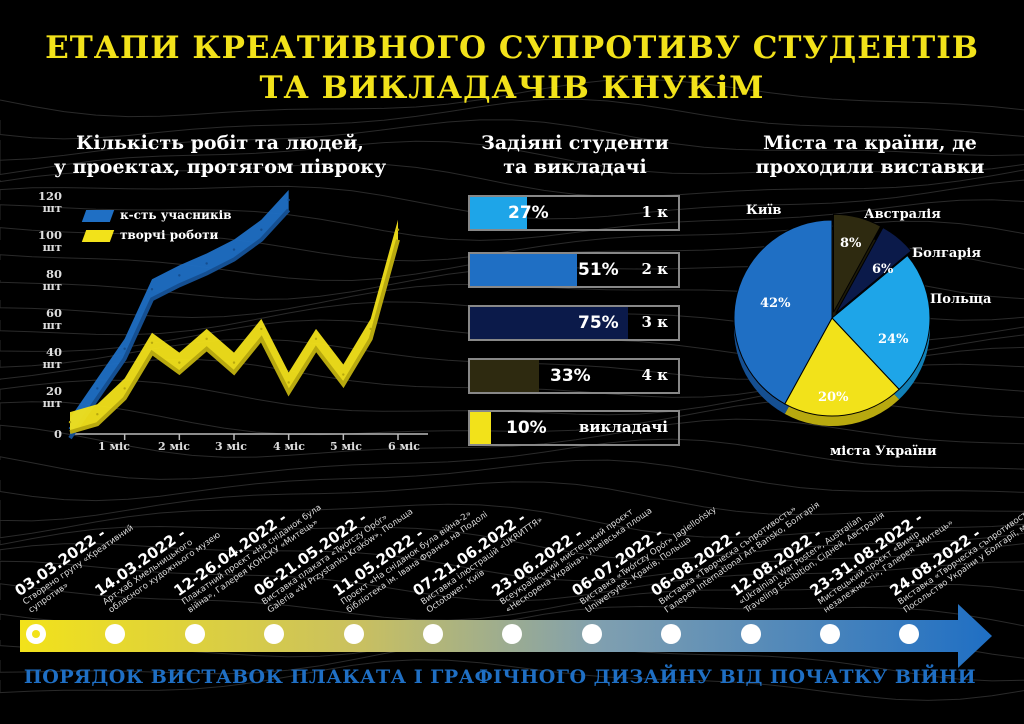  What do you see at coordinates (833, 397) in the screenshot?
I see `pie-value-label: 20%` at bounding box center [833, 397].